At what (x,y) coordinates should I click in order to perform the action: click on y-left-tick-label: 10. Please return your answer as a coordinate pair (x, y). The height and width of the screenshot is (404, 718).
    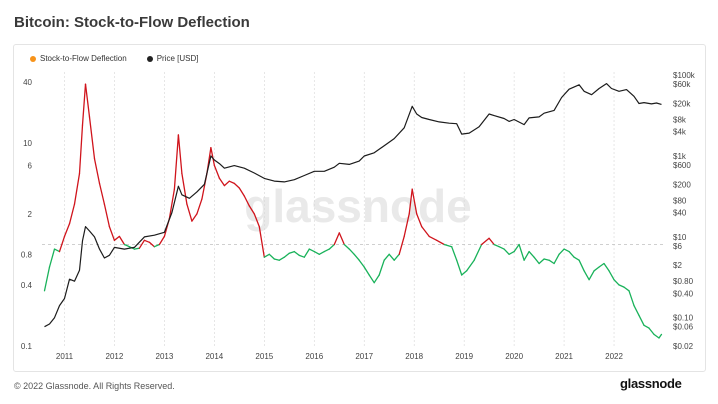
    Looking at the image, I should click on (27, 143).